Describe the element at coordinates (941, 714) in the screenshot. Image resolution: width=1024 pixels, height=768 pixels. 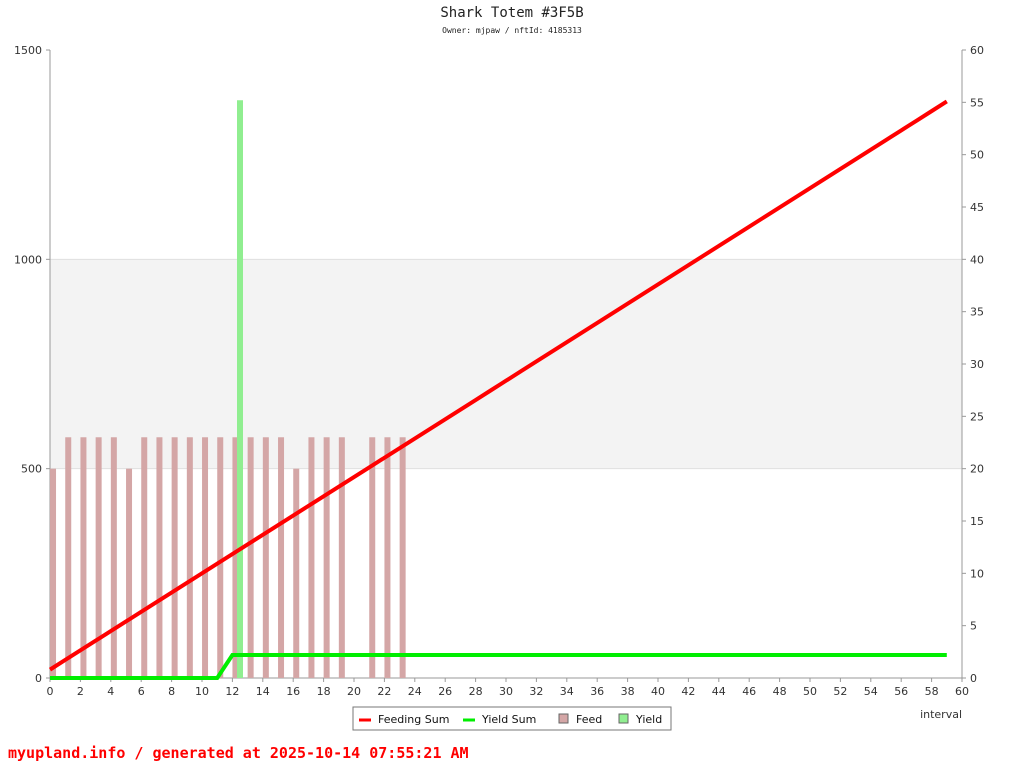
I see `x-axis-label: interval` at that location.